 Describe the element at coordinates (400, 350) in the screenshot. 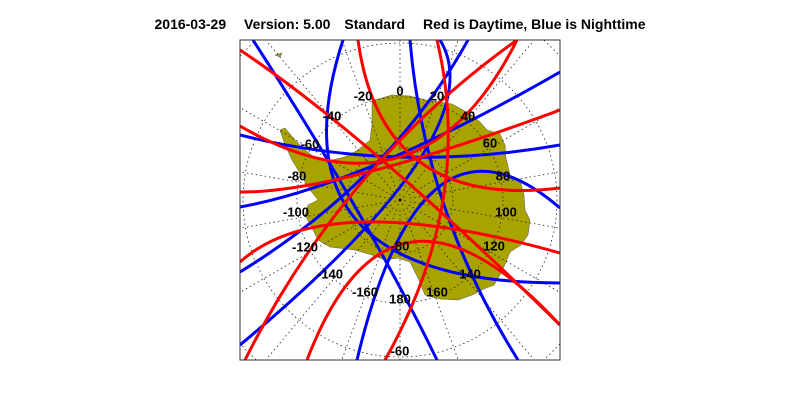

I see `latitude-label: -60` at that location.